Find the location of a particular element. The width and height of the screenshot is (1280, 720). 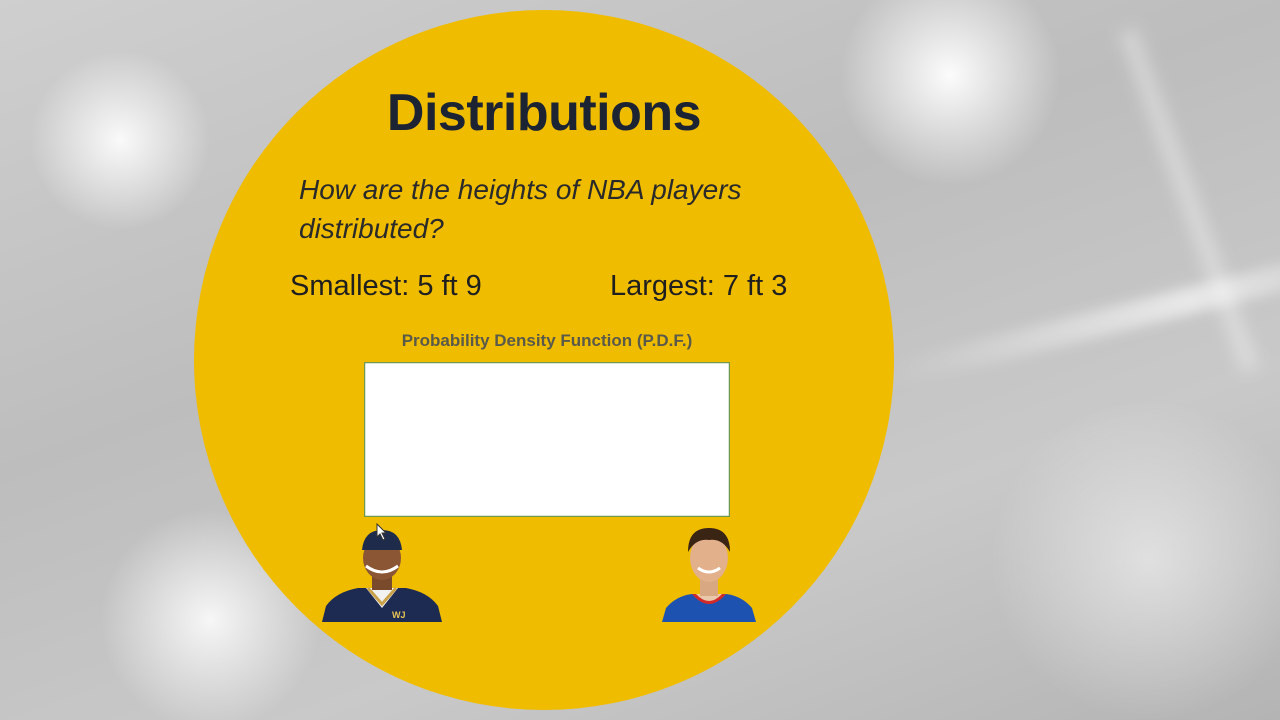

slide-title: Distributions is located at coordinates (544, 113).